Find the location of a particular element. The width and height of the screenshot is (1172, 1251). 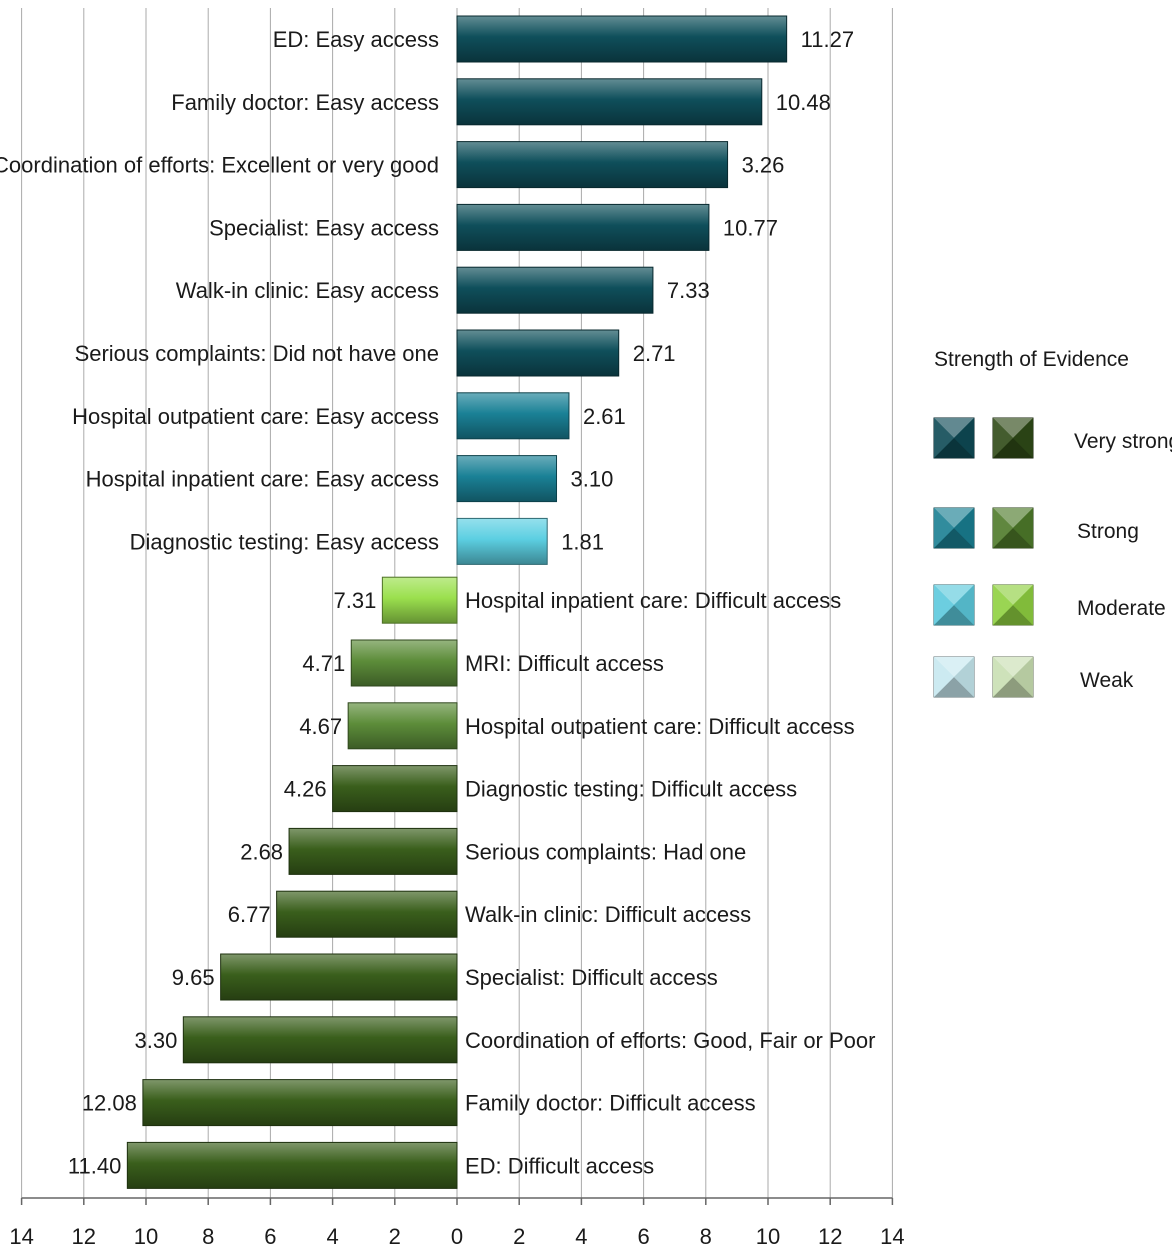

bar-group: Specialist: Difficult access 9.65 is located at coordinates (445, 977).